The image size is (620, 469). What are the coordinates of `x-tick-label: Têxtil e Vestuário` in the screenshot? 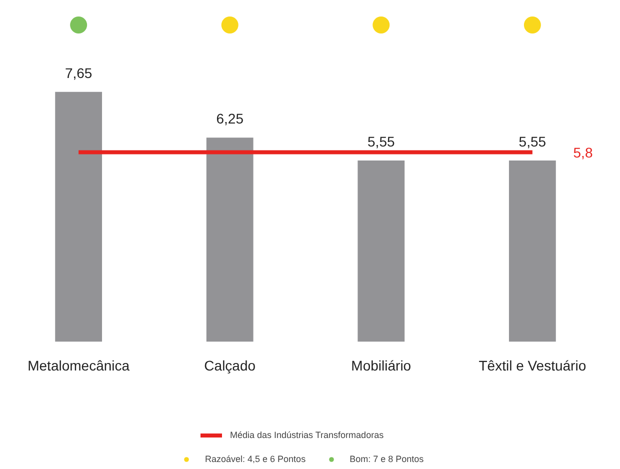 It's located at (532, 366).